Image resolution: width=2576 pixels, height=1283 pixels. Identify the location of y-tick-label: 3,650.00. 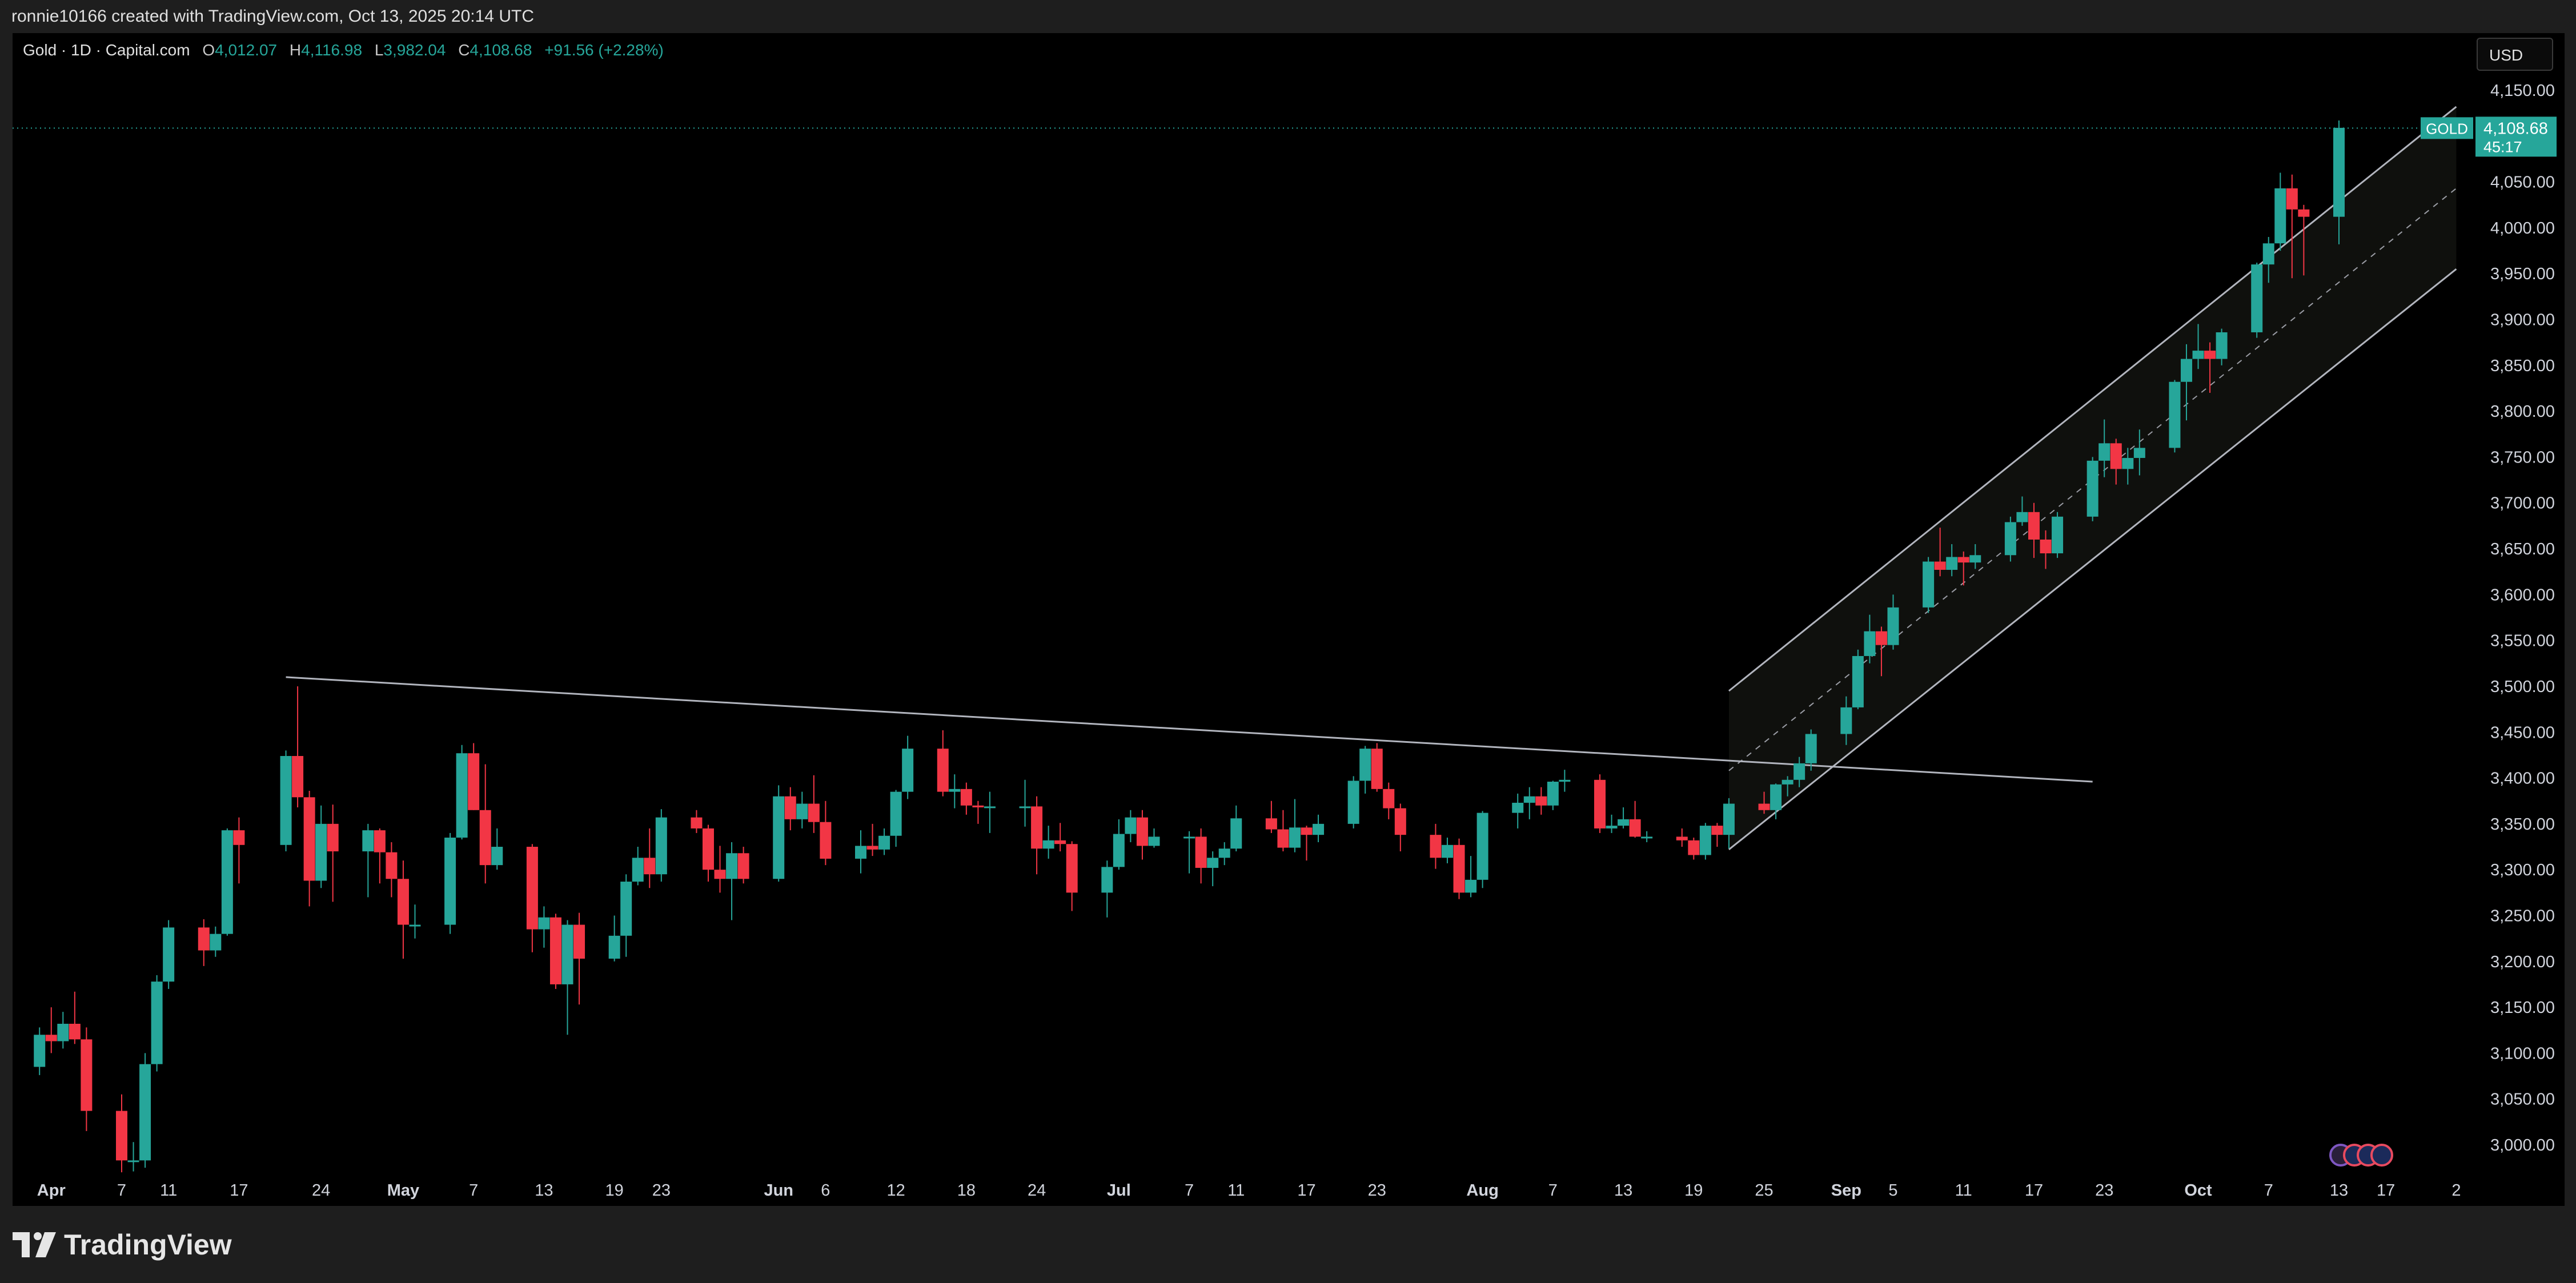
(2522, 549).